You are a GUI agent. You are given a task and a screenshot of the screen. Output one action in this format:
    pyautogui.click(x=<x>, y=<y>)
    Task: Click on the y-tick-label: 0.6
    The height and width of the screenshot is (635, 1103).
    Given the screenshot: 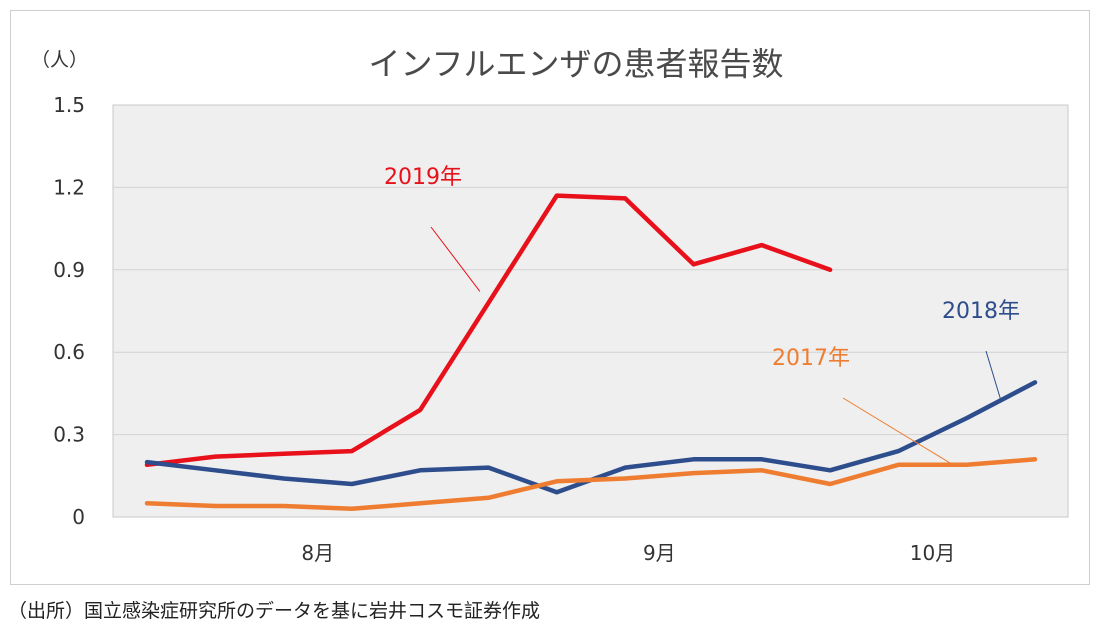 What is the action you would take?
    pyautogui.click(x=69, y=352)
    